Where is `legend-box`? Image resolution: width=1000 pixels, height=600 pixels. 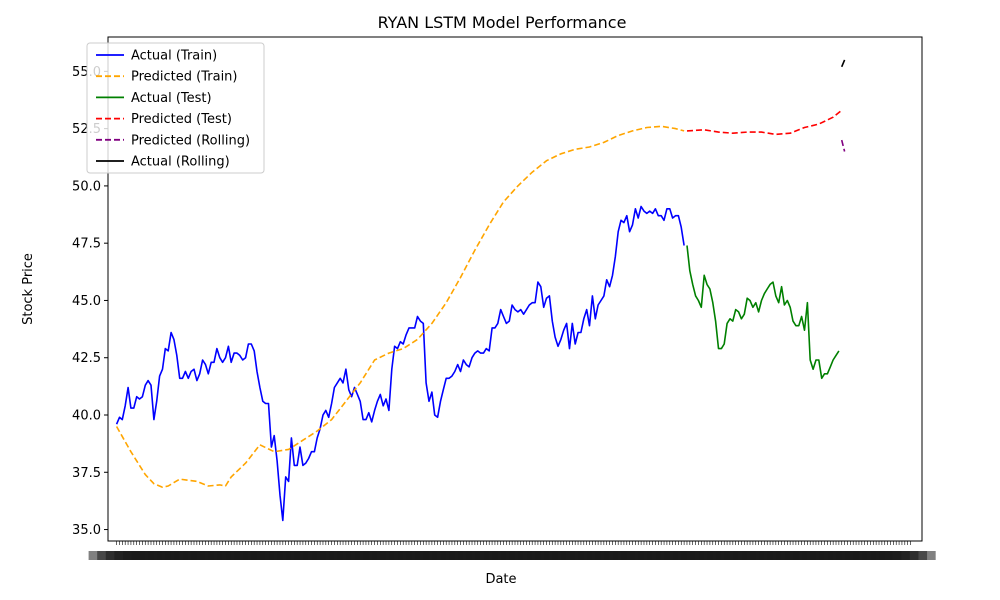
legend-box is located at coordinates (175, 108).